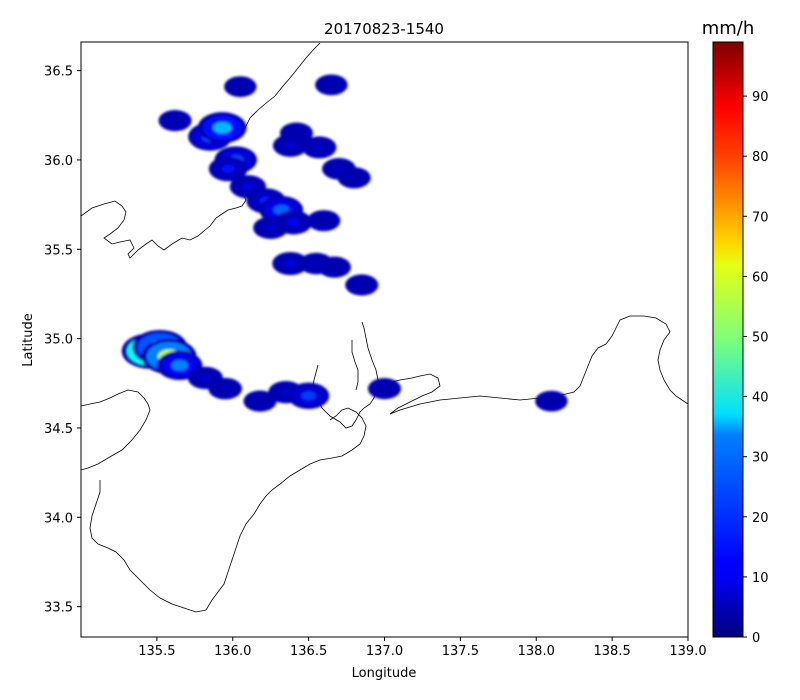  What do you see at coordinates (308, 651) in the screenshot?
I see `x-tick-label: 136.5` at bounding box center [308, 651].